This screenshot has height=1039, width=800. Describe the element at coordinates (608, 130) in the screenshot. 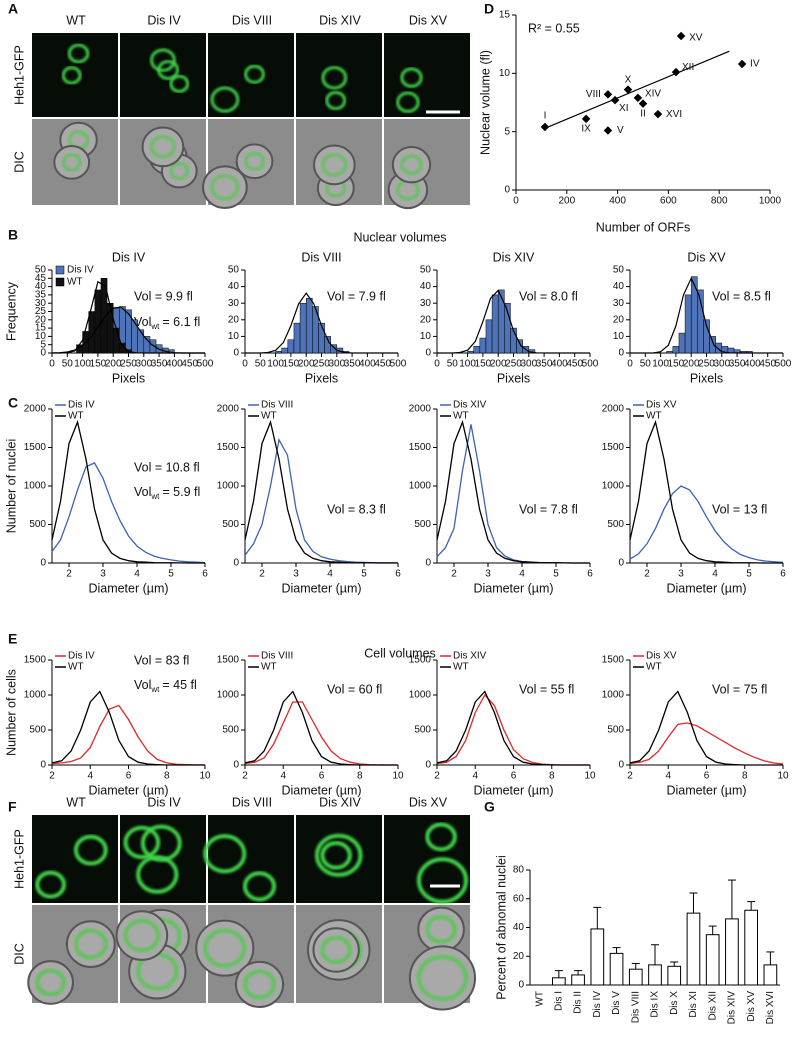

I see `data-point` at that location.